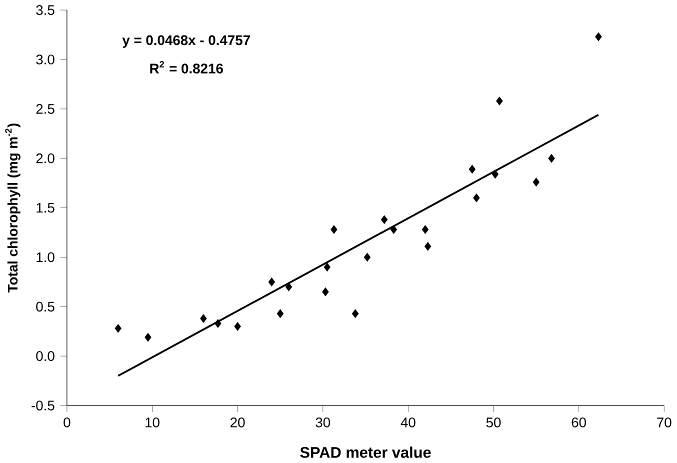  What do you see at coordinates (45, 10) in the screenshot?
I see `y-tick-label: 3.5` at bounding box center [45, 10].